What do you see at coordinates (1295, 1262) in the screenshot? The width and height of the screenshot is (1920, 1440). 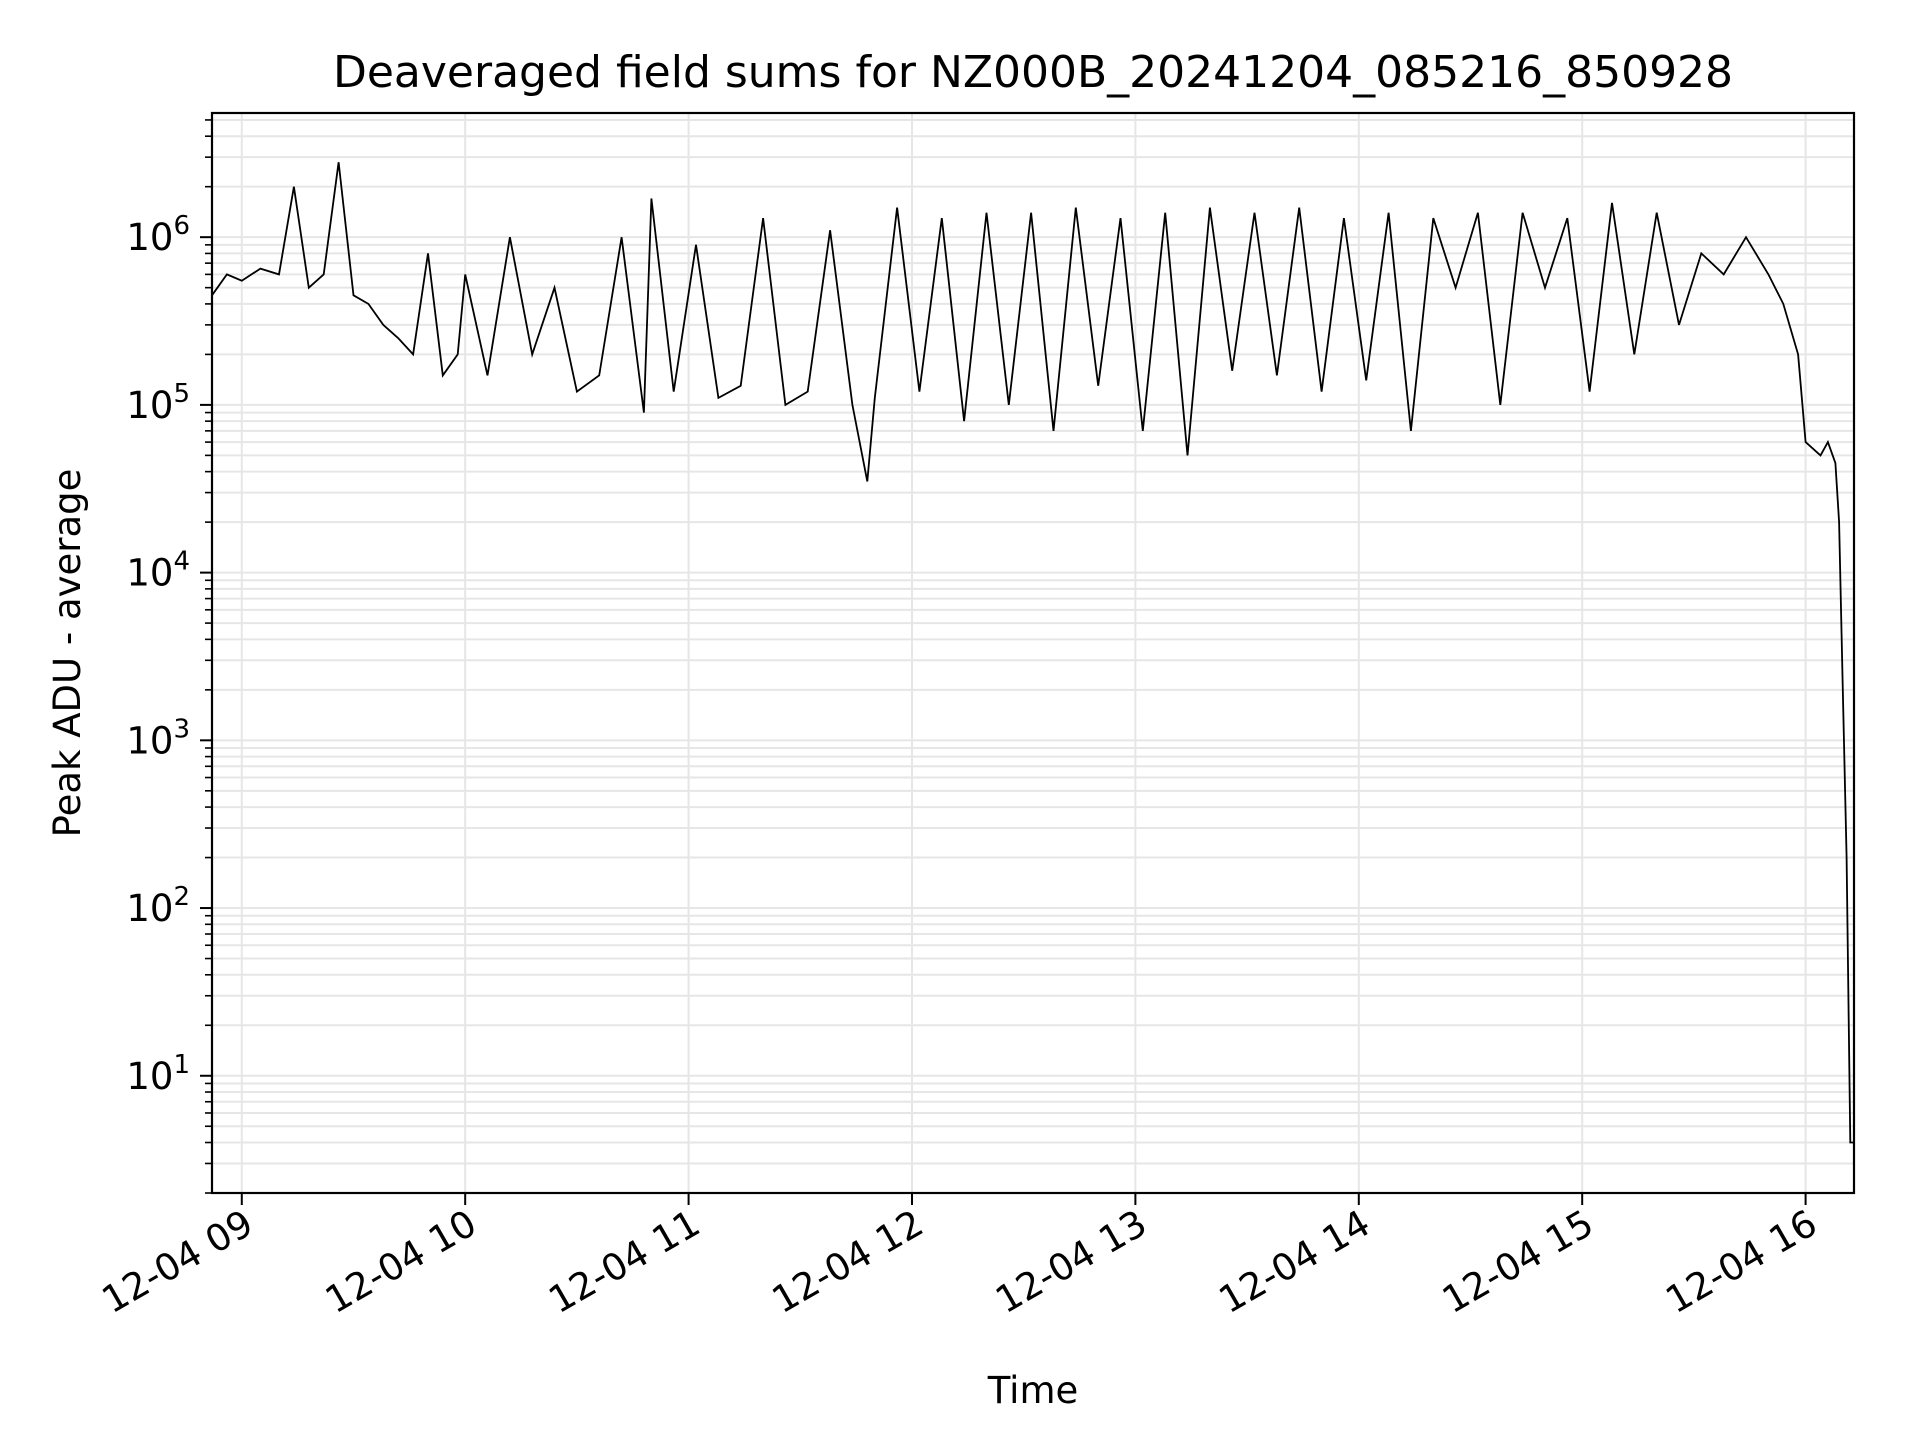 I see `x-tick-label: 12-04 14` at bounding box center [1295, 1262].